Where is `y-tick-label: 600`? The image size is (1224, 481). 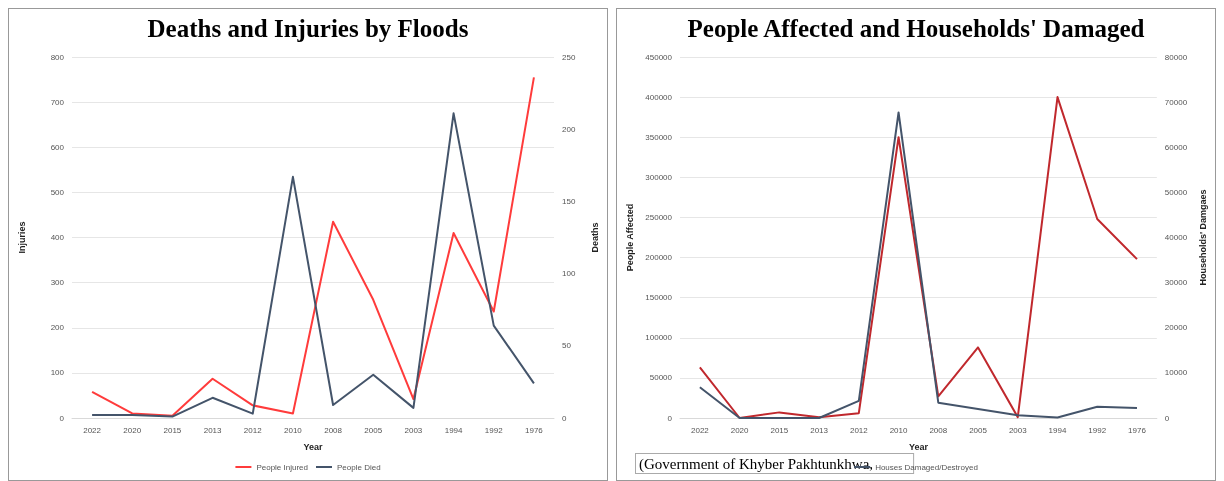
y-tick-label: 600 is located at coordinates (57, 147).